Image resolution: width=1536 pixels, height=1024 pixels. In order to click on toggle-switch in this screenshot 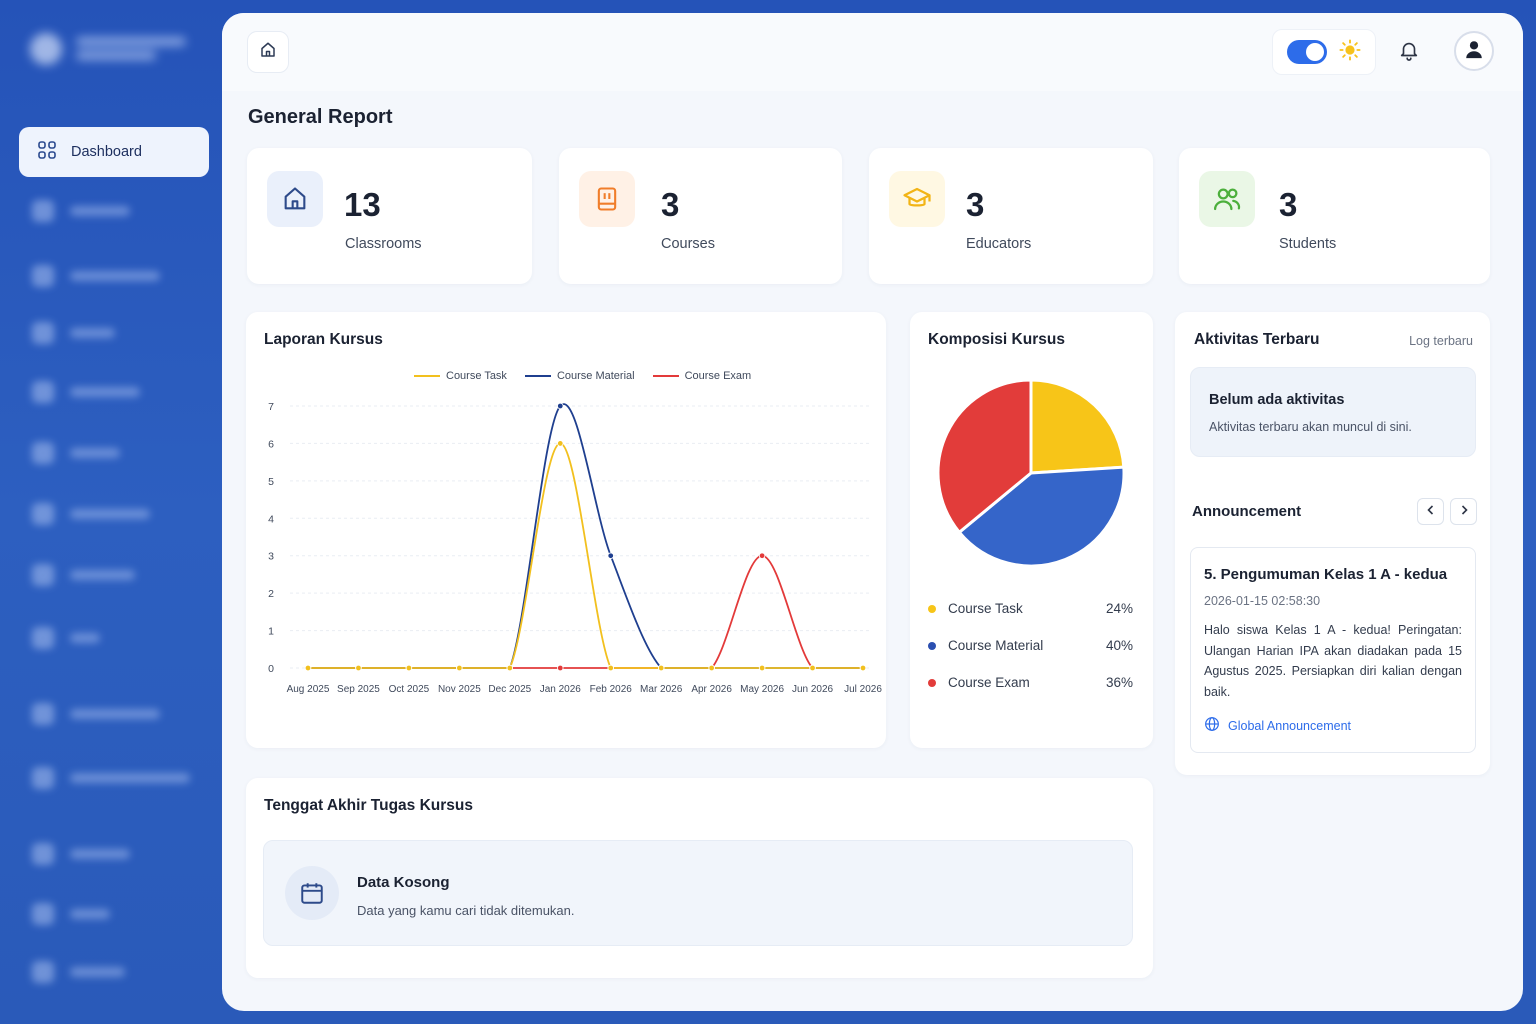, I will do `click(1307, 52)`.